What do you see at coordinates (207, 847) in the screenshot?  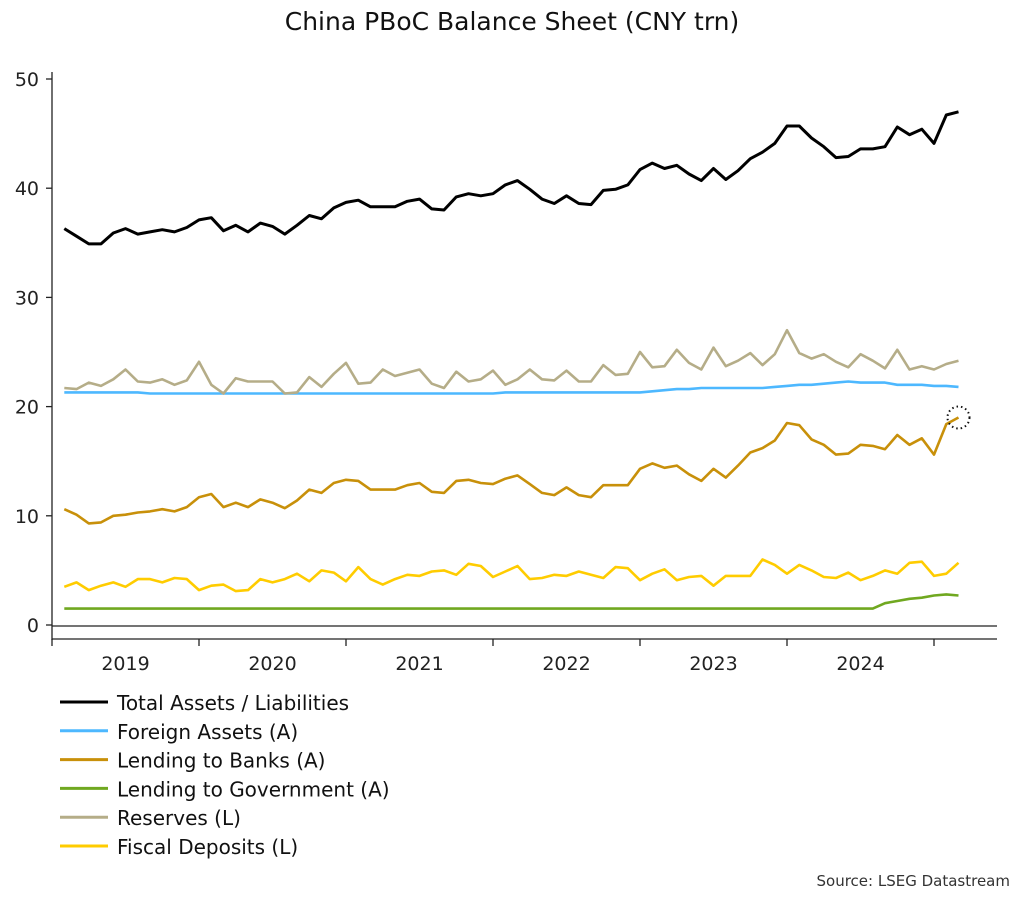 I see `legend-label: Fiscal Deposits (L)` at bounding box center [207, 847].